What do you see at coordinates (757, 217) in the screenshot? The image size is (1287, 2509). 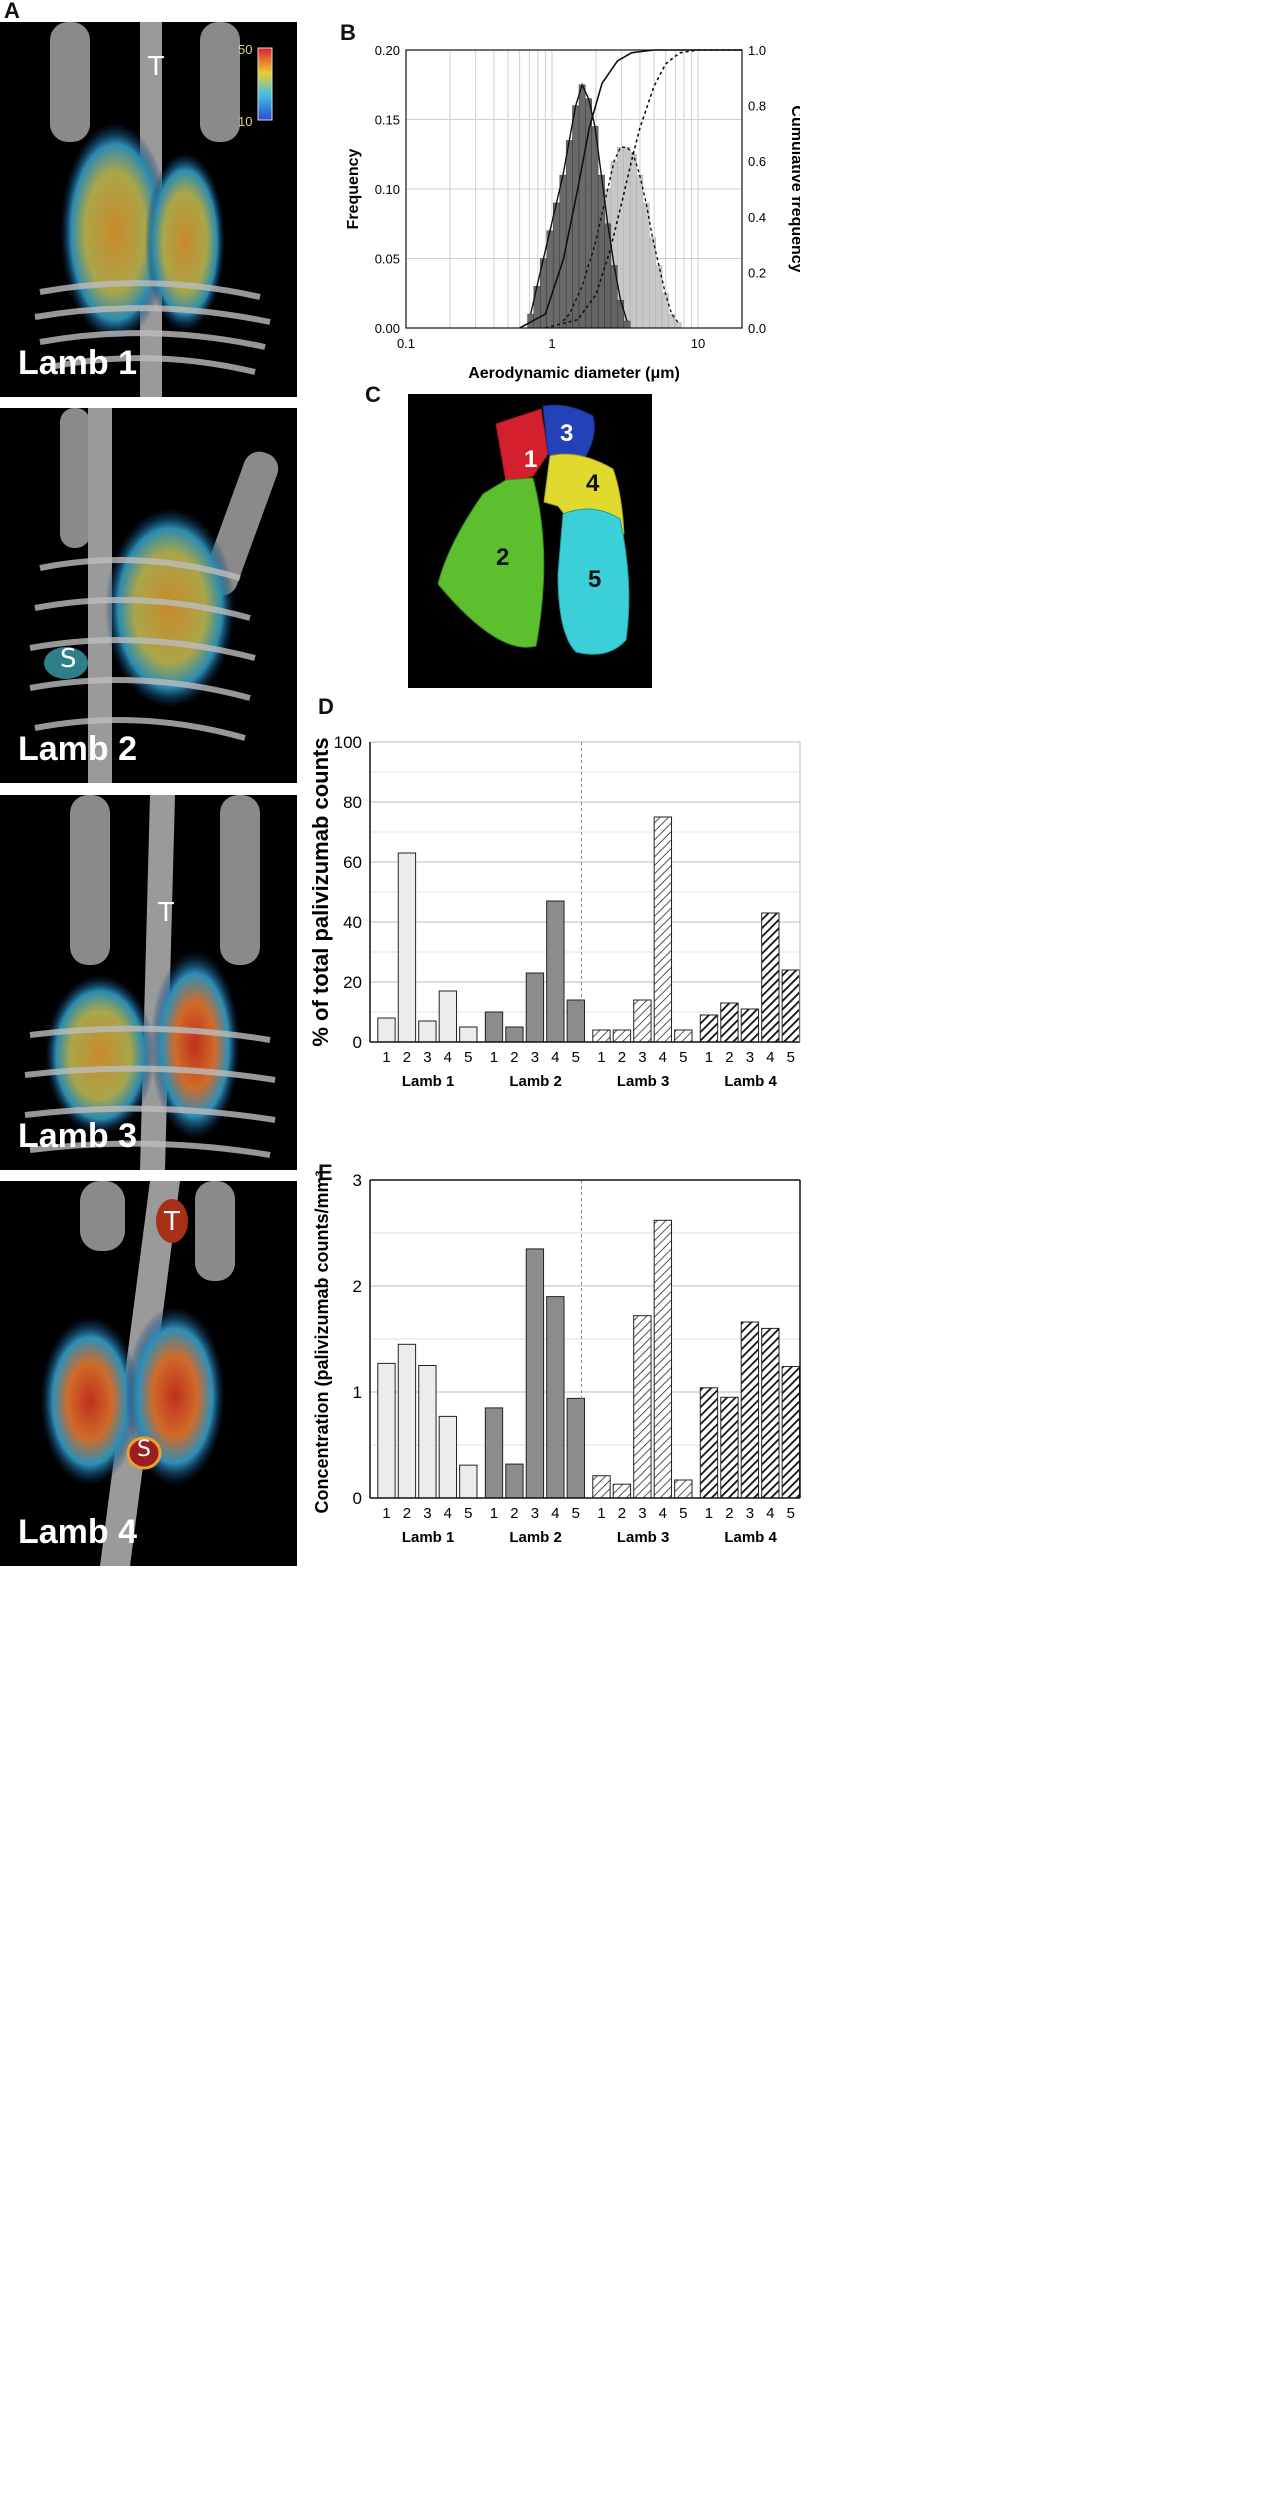 I see `y2-tick-label: 0.4` at bounding box center [757, 217].